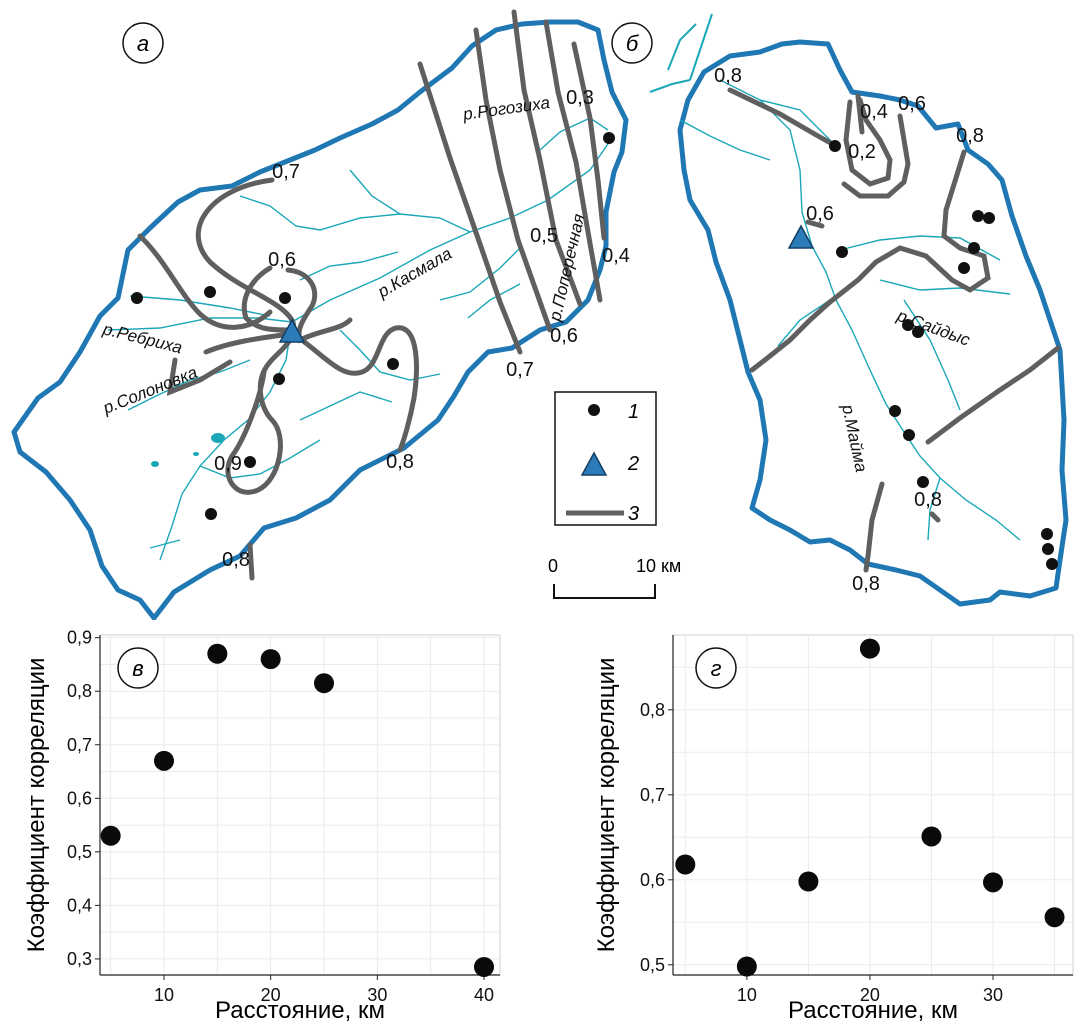  Describe the element at coordinates (137, 668) in the screenshot. I see `panel-label-v: в` at that location.